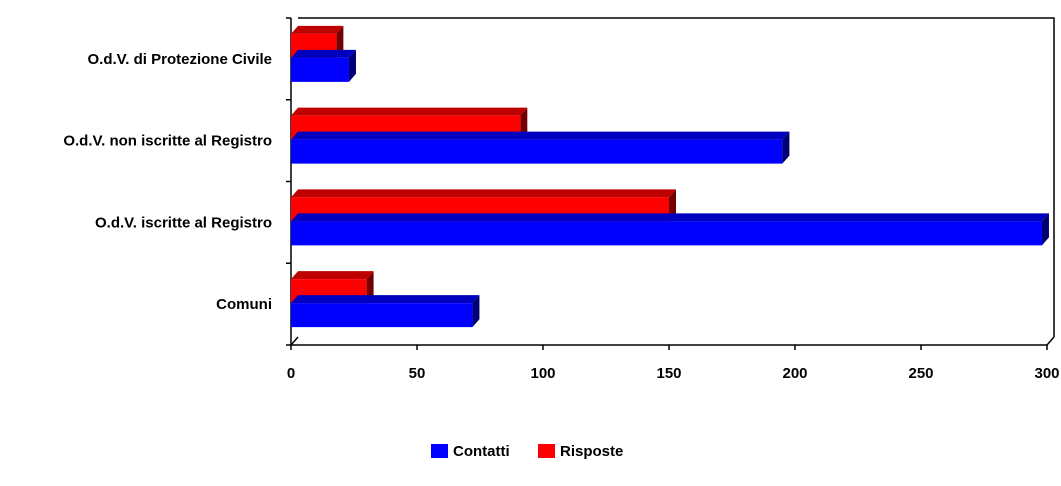 The image size is (1061, 486). Describe the element at coordinates (291, 373) in the screenshot. I see `x-tick-label: 0` at that location.